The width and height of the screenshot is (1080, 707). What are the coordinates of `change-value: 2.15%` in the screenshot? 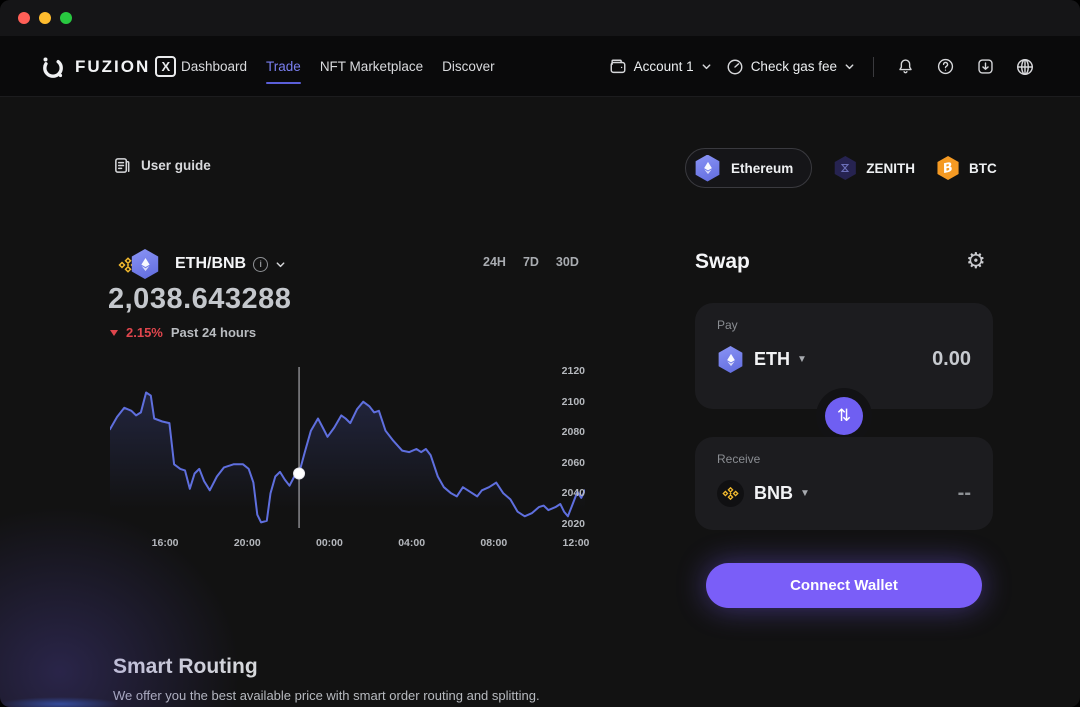 It's located at (144, 332).